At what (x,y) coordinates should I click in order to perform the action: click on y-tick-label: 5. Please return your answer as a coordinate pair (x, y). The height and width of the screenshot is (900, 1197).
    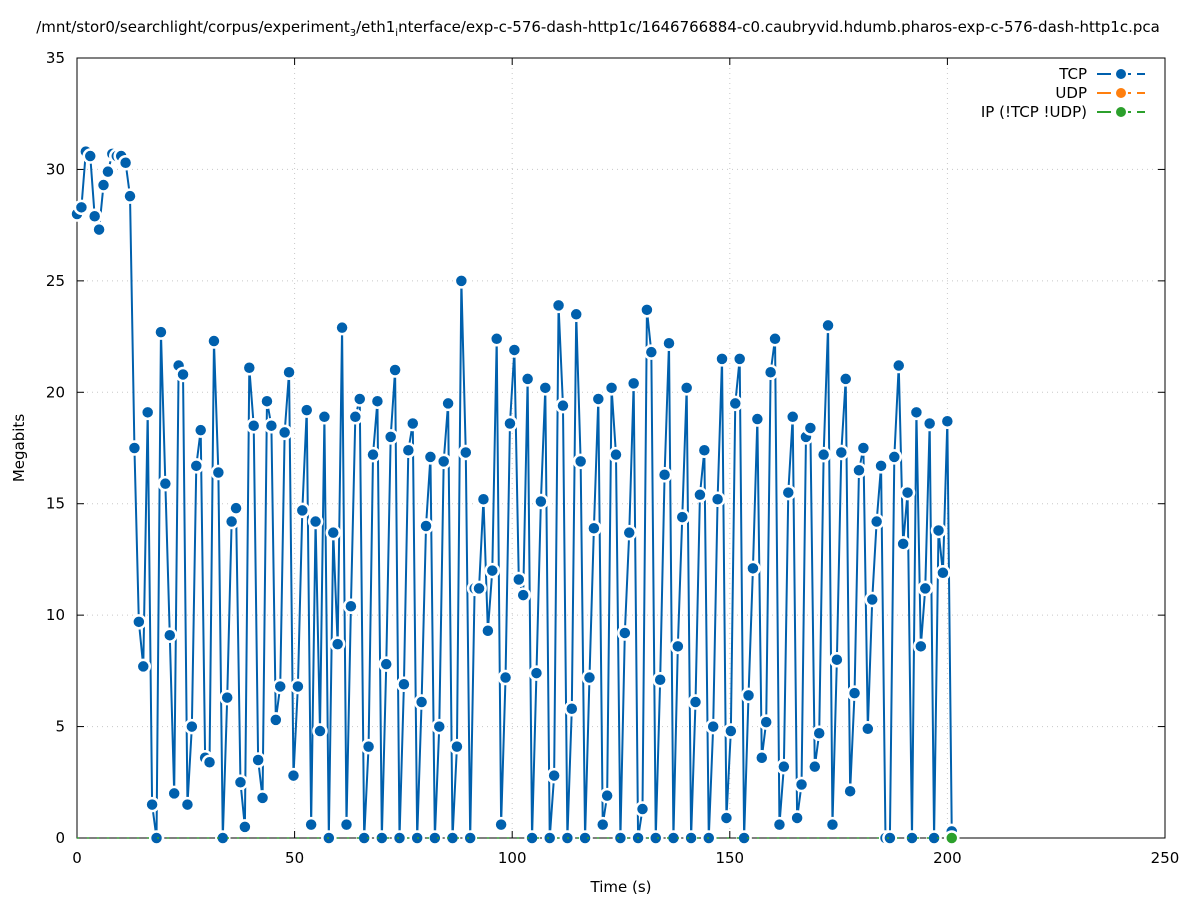
    Looking at the image, I should click on (60, 727).